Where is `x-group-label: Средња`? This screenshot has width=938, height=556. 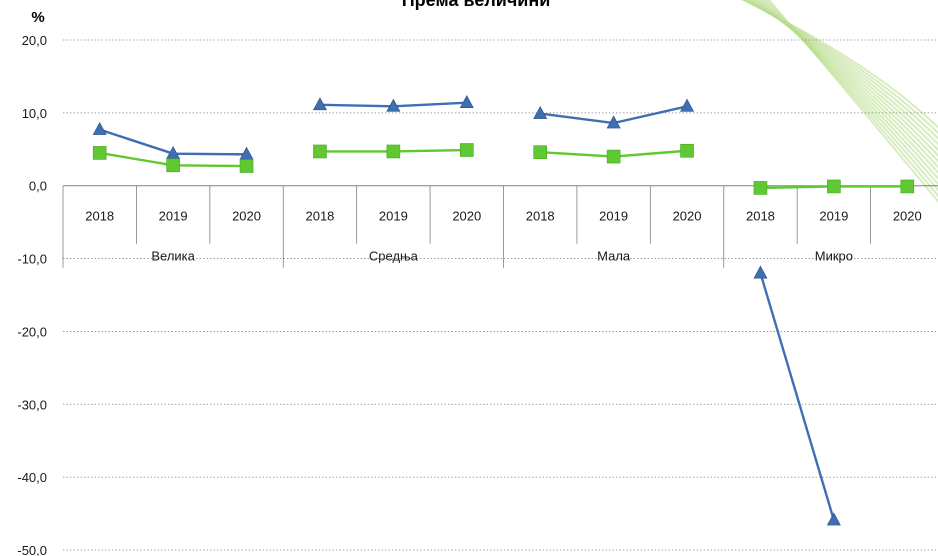 x-group-label: Средња is located at coordinates (394, 256).